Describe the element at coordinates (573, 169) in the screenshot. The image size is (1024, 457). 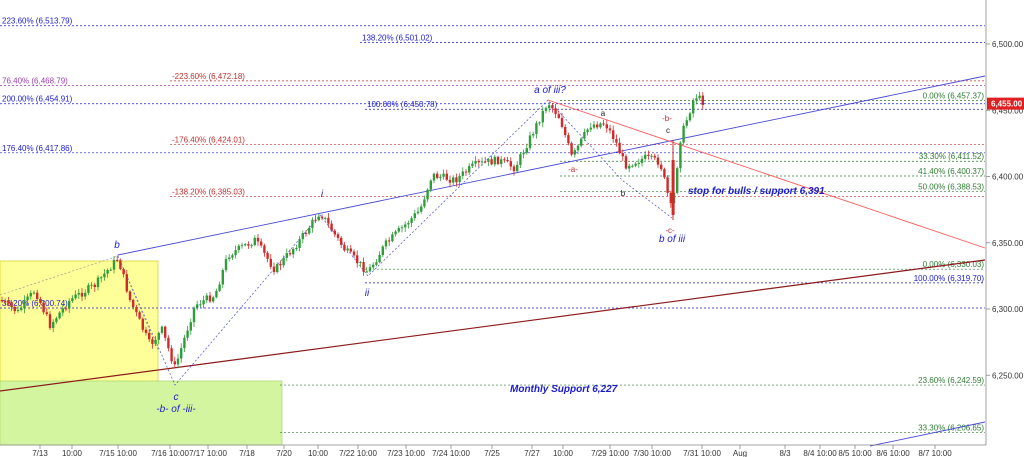
I see `wave-label: -a-` at that location.